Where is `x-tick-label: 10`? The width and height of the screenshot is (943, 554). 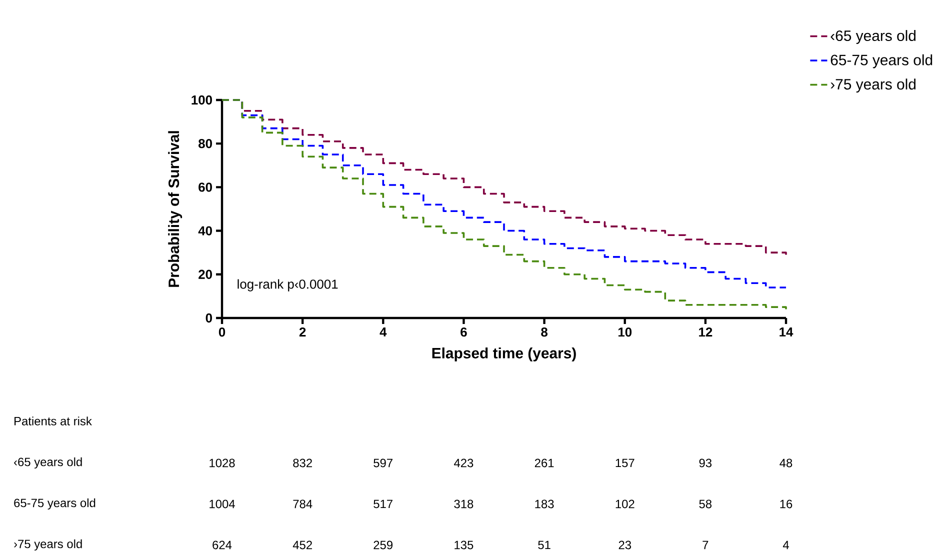
x-tick-label: 10 is located at coordinates (625, 332).